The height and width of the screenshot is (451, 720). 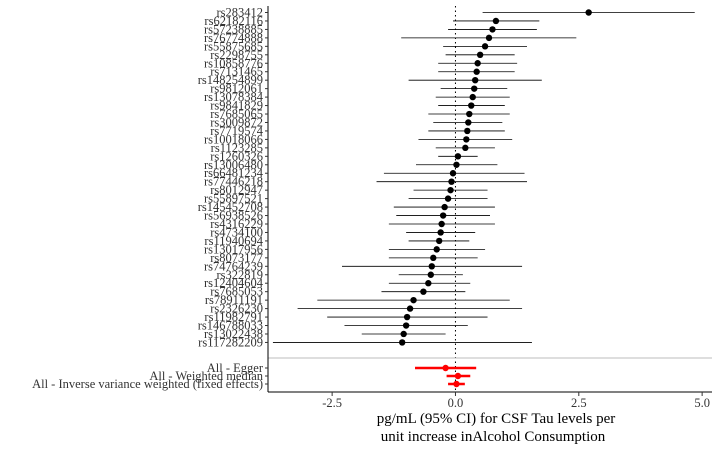 What do you see at coordinates (230, 80) in the screenshot?
I see `snp-label: rs148254899` at bounding box center [230, 80].